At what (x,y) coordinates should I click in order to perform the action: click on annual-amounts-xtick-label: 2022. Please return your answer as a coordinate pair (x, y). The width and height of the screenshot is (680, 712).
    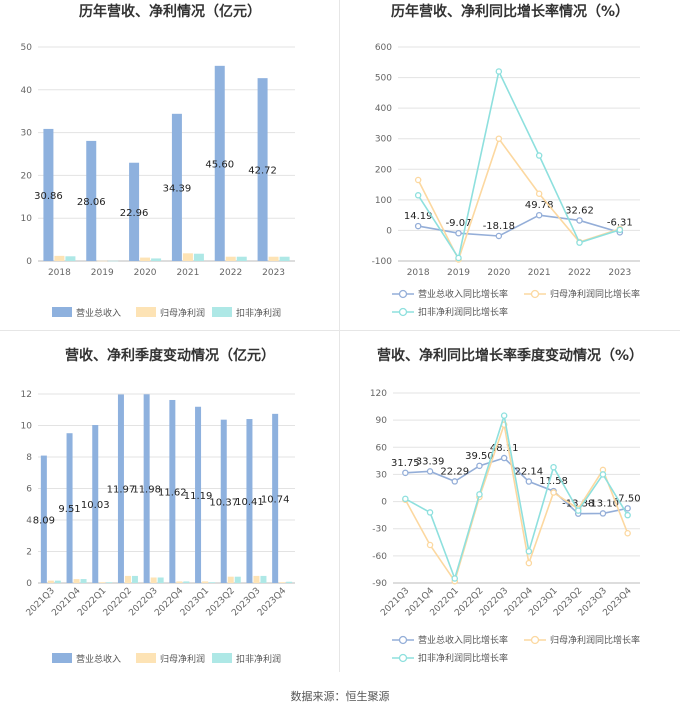
    Looking at the image, I should click on (230, 273).